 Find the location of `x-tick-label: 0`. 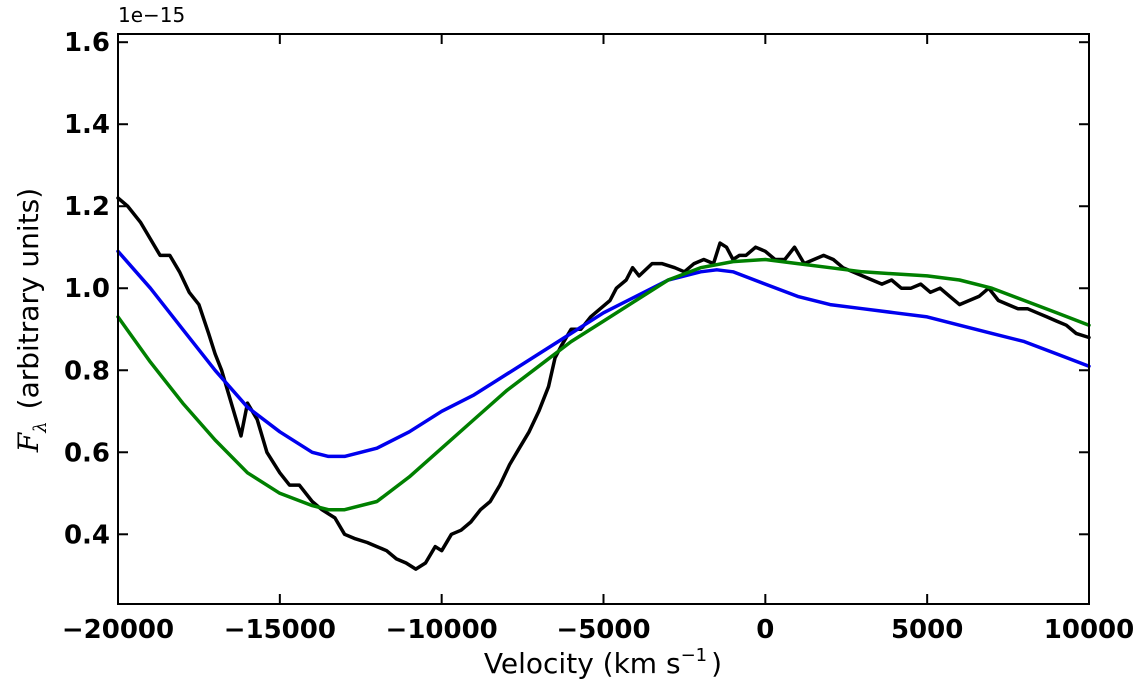

x-tick-label: 0 is located at coordinates (765, 630).